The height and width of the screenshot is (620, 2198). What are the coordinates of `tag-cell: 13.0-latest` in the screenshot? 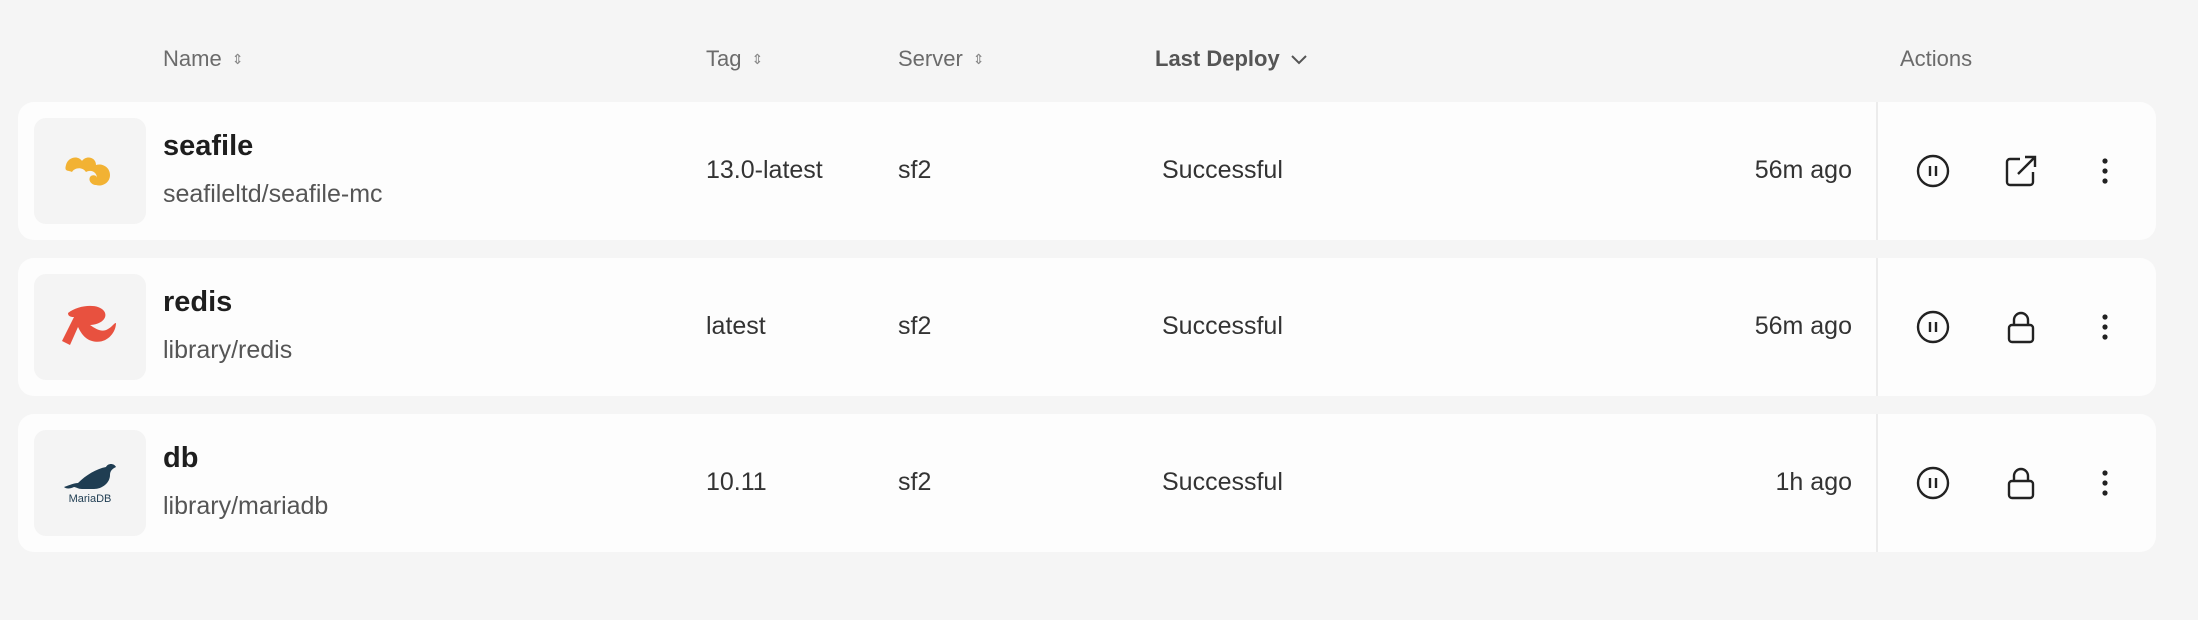 It's located at (764, 170).